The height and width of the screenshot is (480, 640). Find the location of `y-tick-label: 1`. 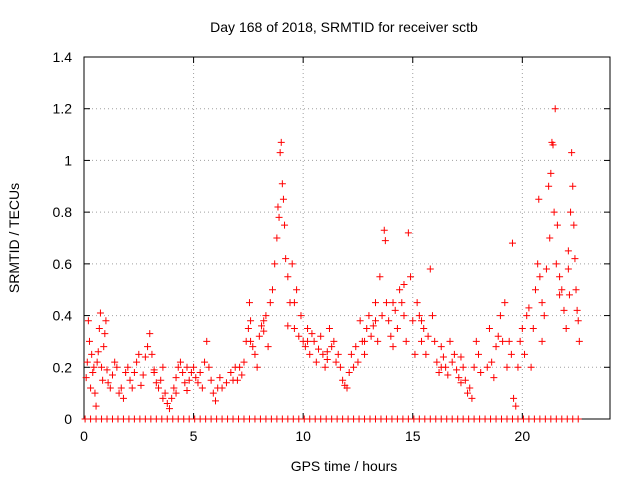

y-tick-label: 1 is located at coordinates (68, 160).